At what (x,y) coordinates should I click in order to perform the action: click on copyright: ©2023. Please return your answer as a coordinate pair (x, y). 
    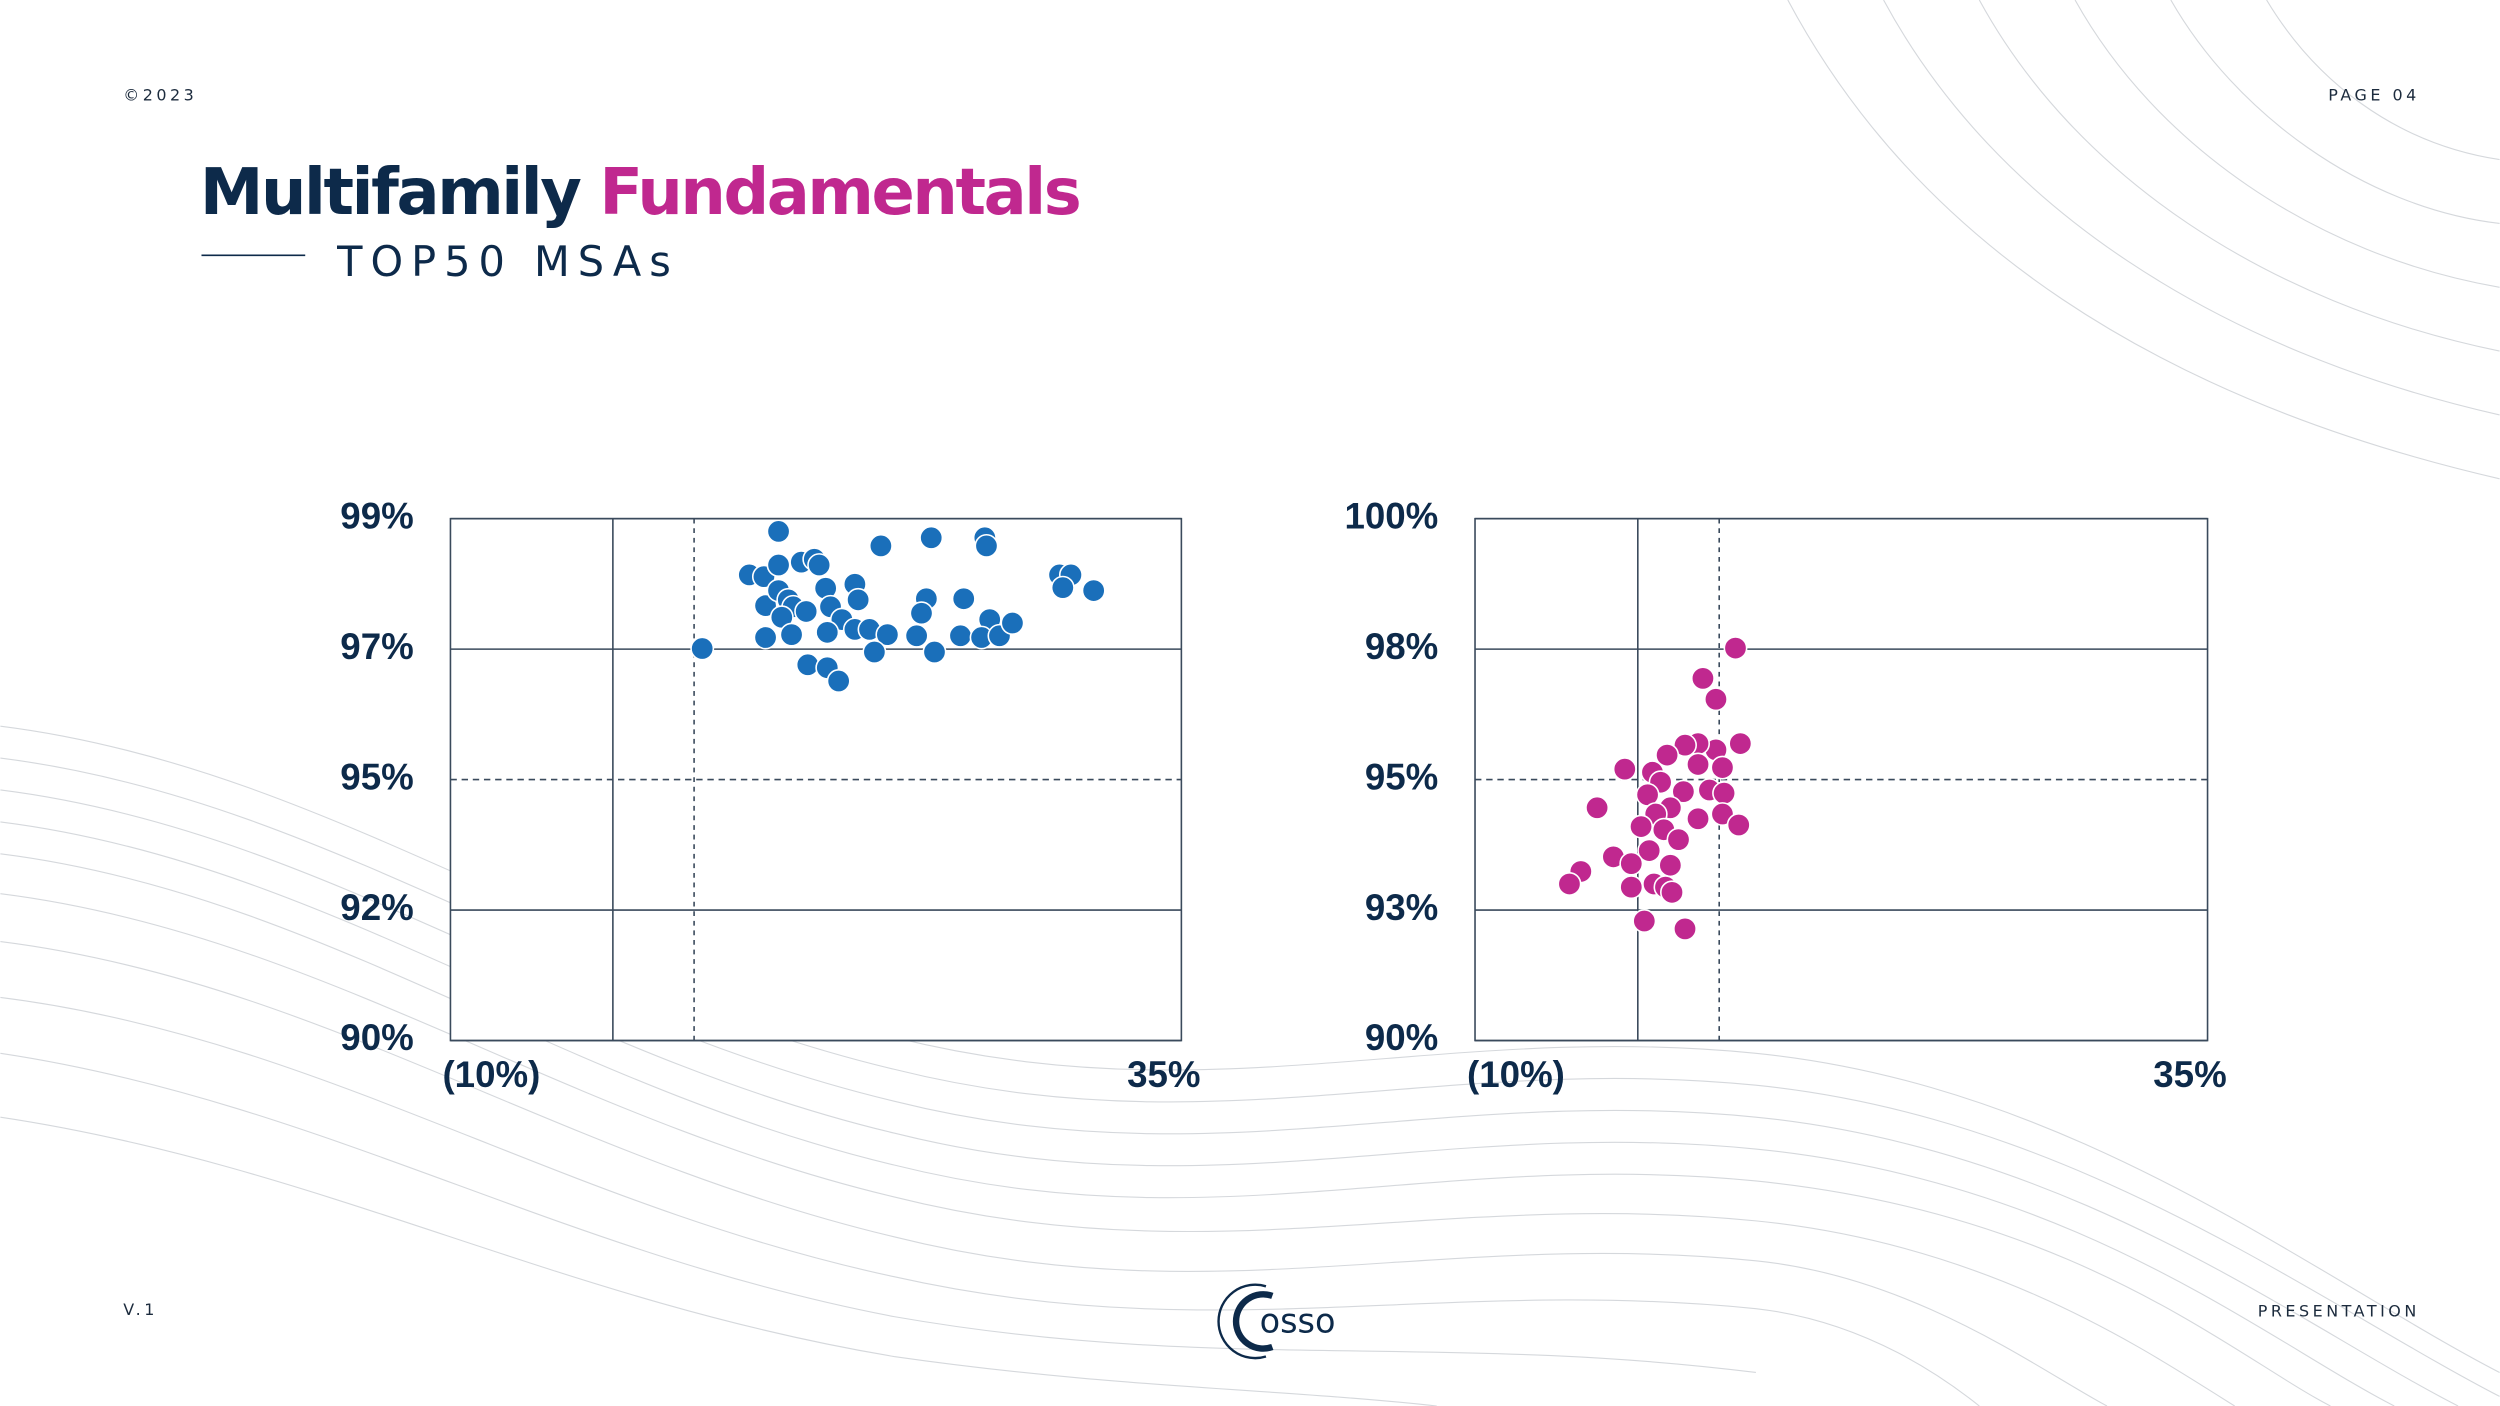
    Looking at the image, I should click on (160, 95).